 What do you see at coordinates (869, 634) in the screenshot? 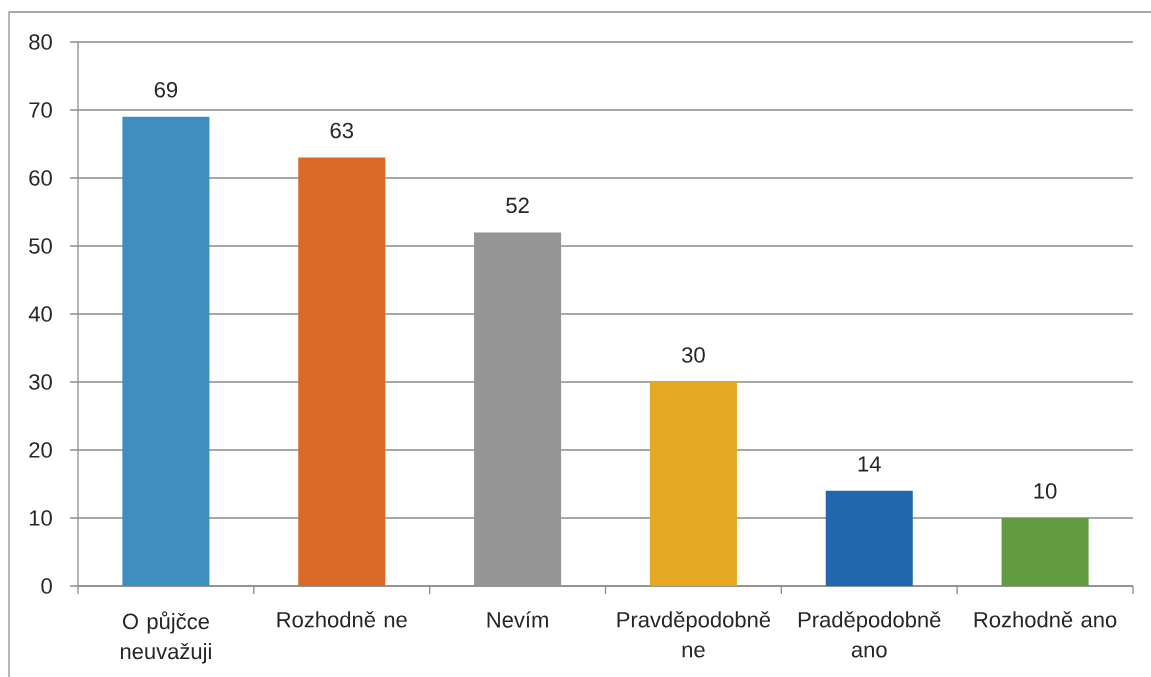
I see `x-tick-label: Praděpodobně ano` at bounding box center [869, 634].